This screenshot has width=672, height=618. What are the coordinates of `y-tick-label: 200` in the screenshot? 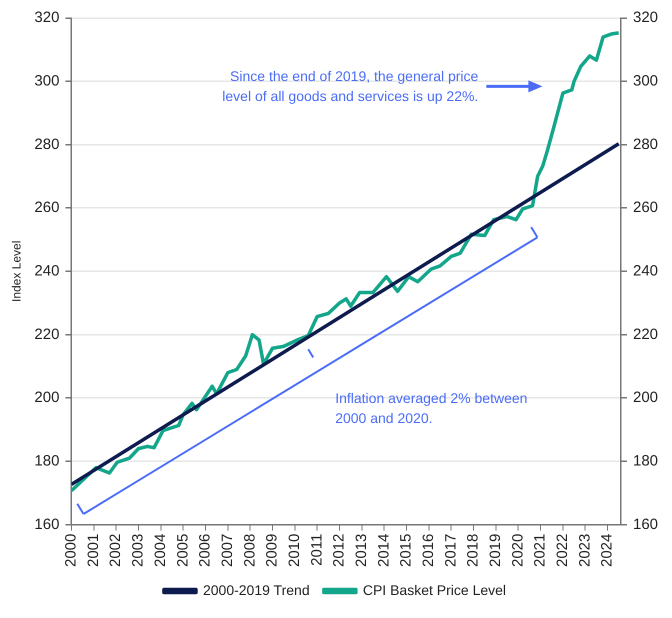 It's located at (47, 397).